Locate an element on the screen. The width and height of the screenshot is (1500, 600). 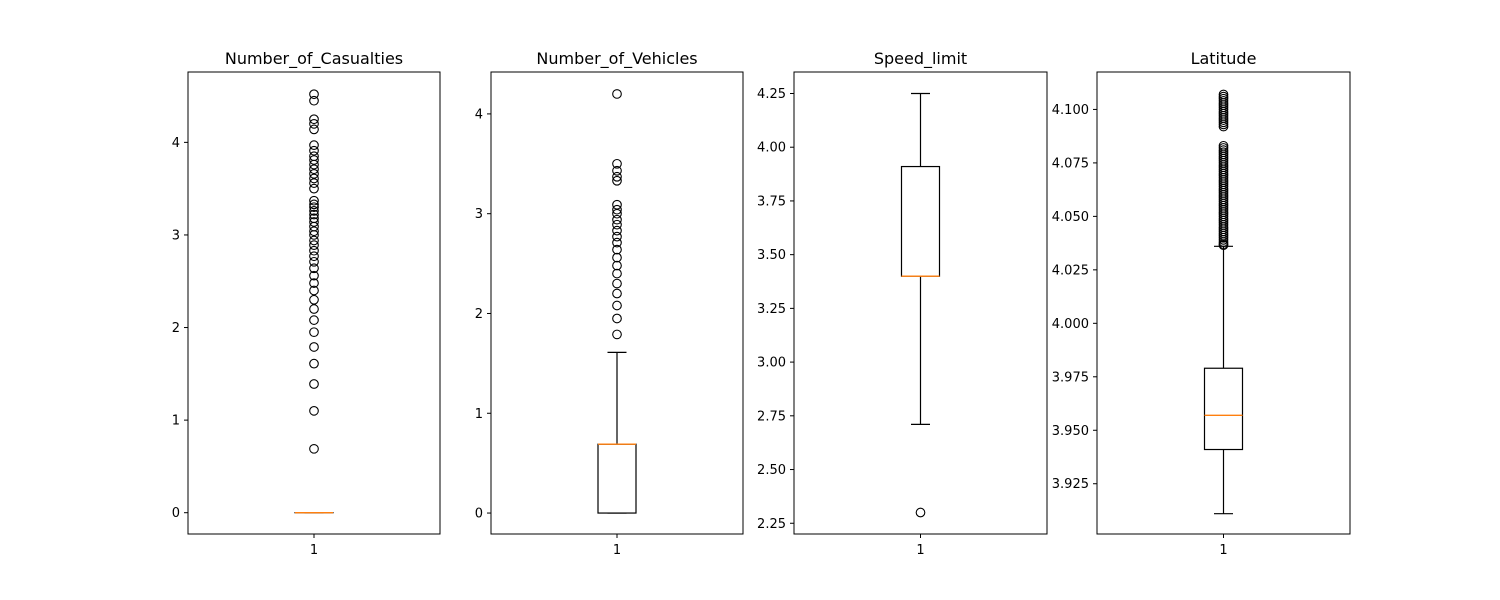
y-tick-label: 4.000 is located at coordinates (1070, 324).